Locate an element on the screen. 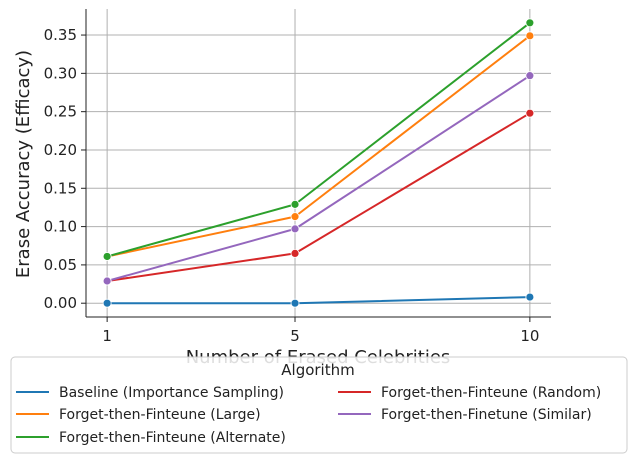 The width and height of the screenshot is (637, 461). legend-label: Baseline (Importance Sampling) is located at coordinates (171, 393).